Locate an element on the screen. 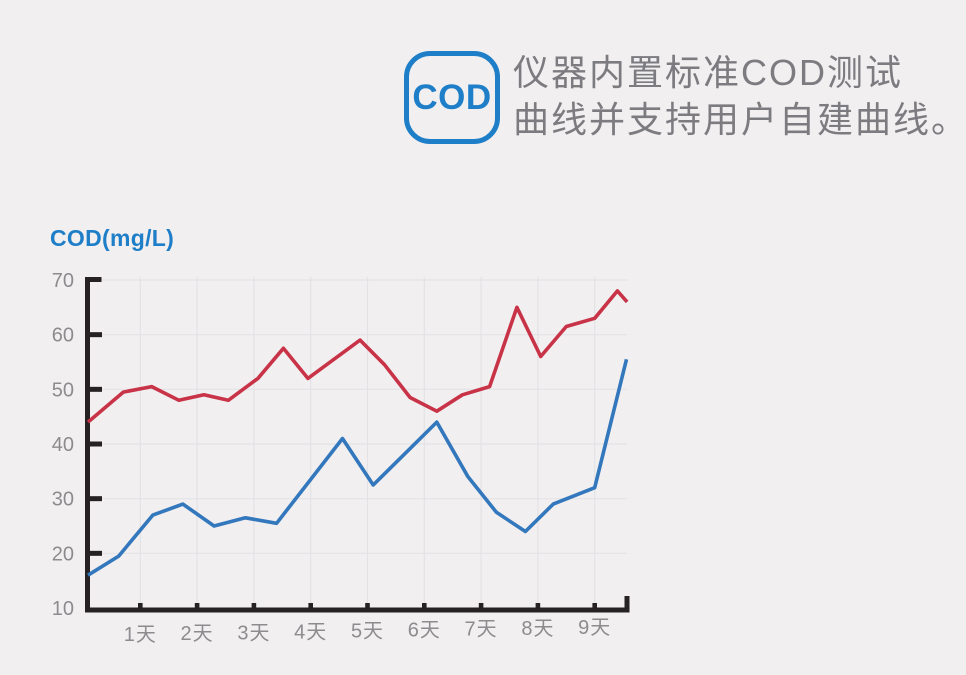 The image size is (966, 675). y-axis-tick-label: 60 is located at coordinates (63, 336).